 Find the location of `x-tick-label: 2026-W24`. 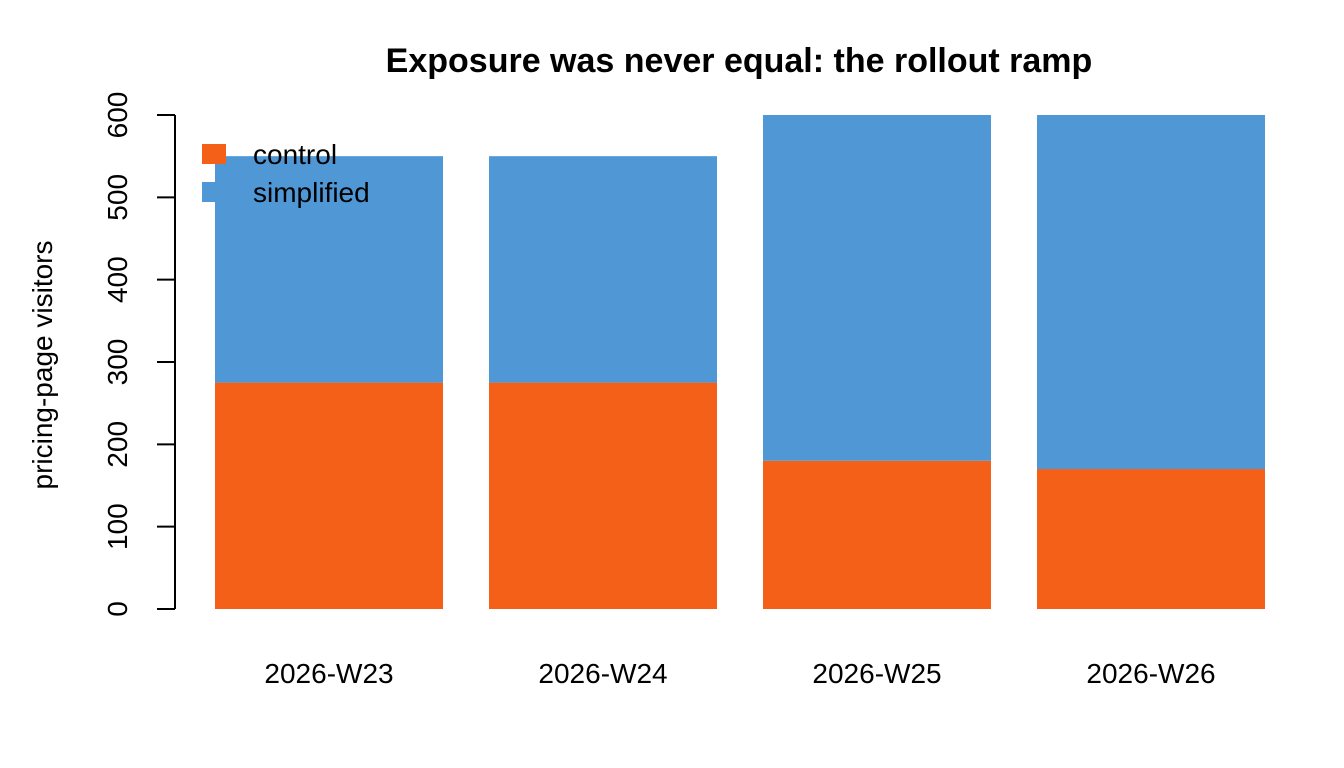

x-tick-label: 2026-W24 is located at coordinates (602, 673).